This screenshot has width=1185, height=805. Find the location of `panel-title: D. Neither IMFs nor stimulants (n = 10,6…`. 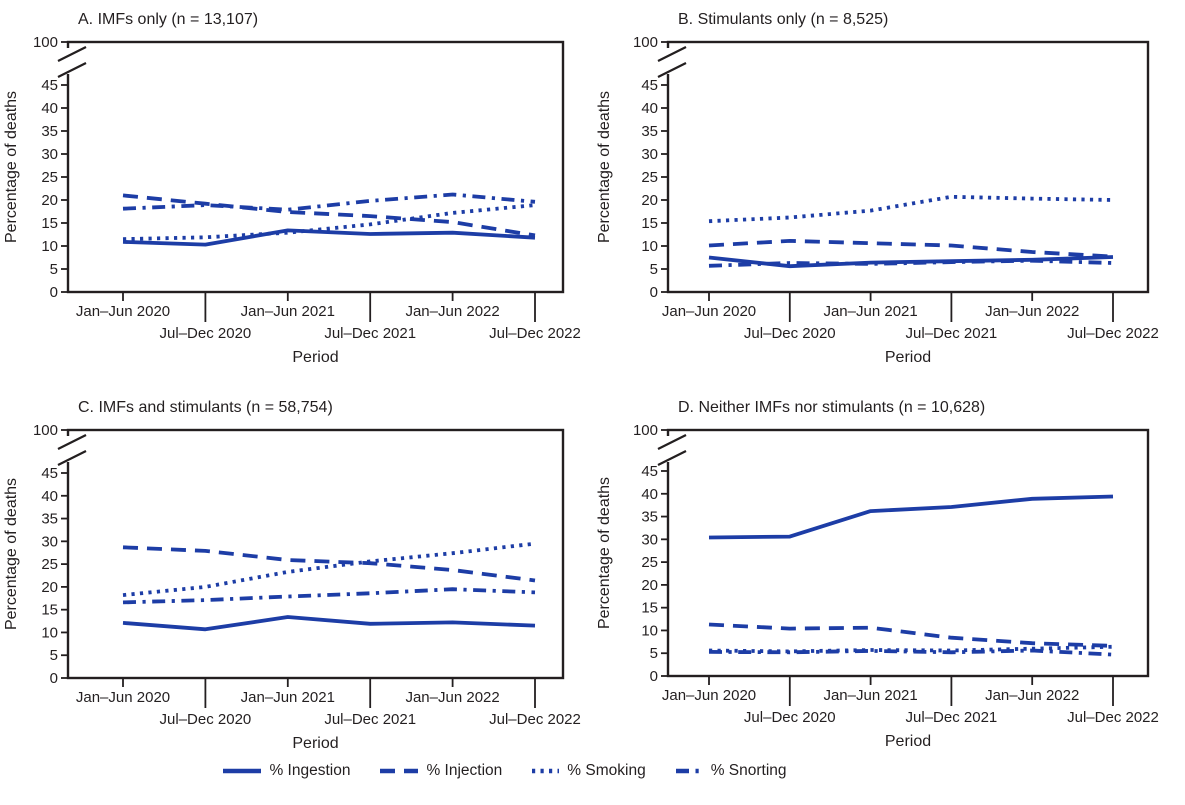

panel-title: D. Neither IMFs nor stimulants (n = 10,6… is located at coordinates (831, 407).